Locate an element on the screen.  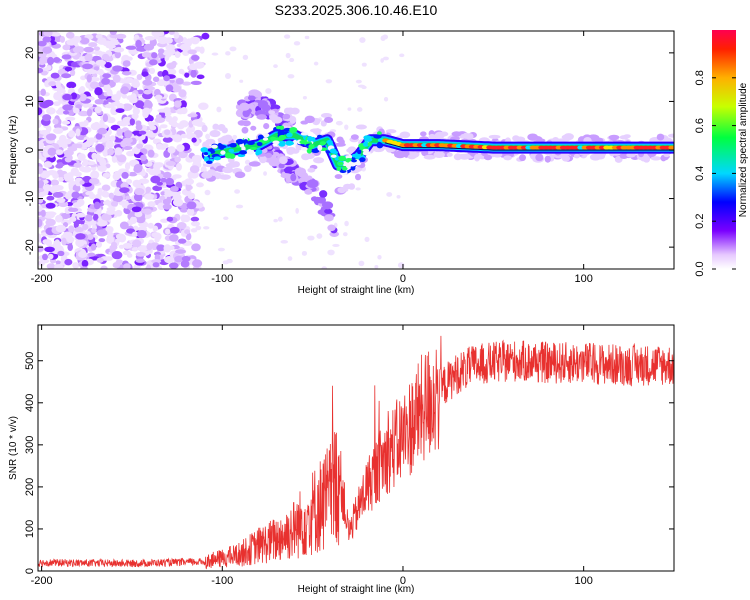
y-tick-label: 500 is located at coordinates (30, 361).